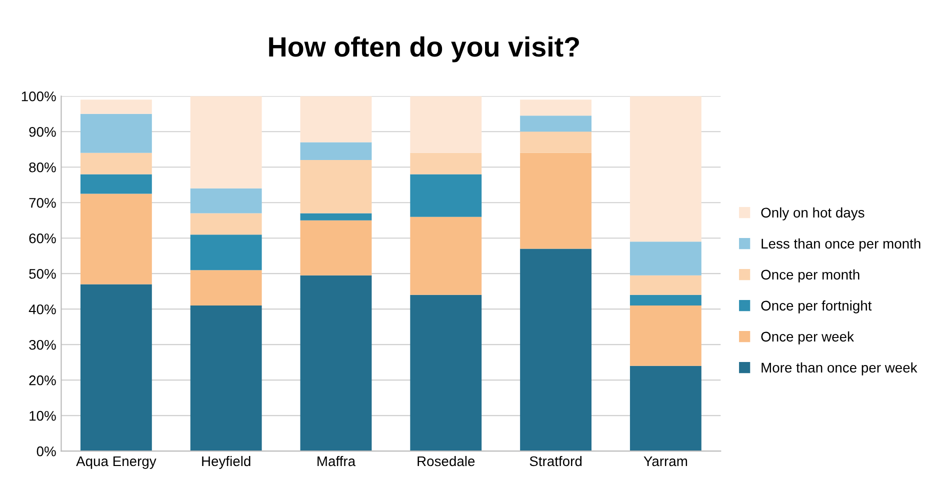 This screenshot has height=493, width=942. Describe the element at coordinates (42, 380) in the screenshot. I see `y-tick-label: 20%` at that location.